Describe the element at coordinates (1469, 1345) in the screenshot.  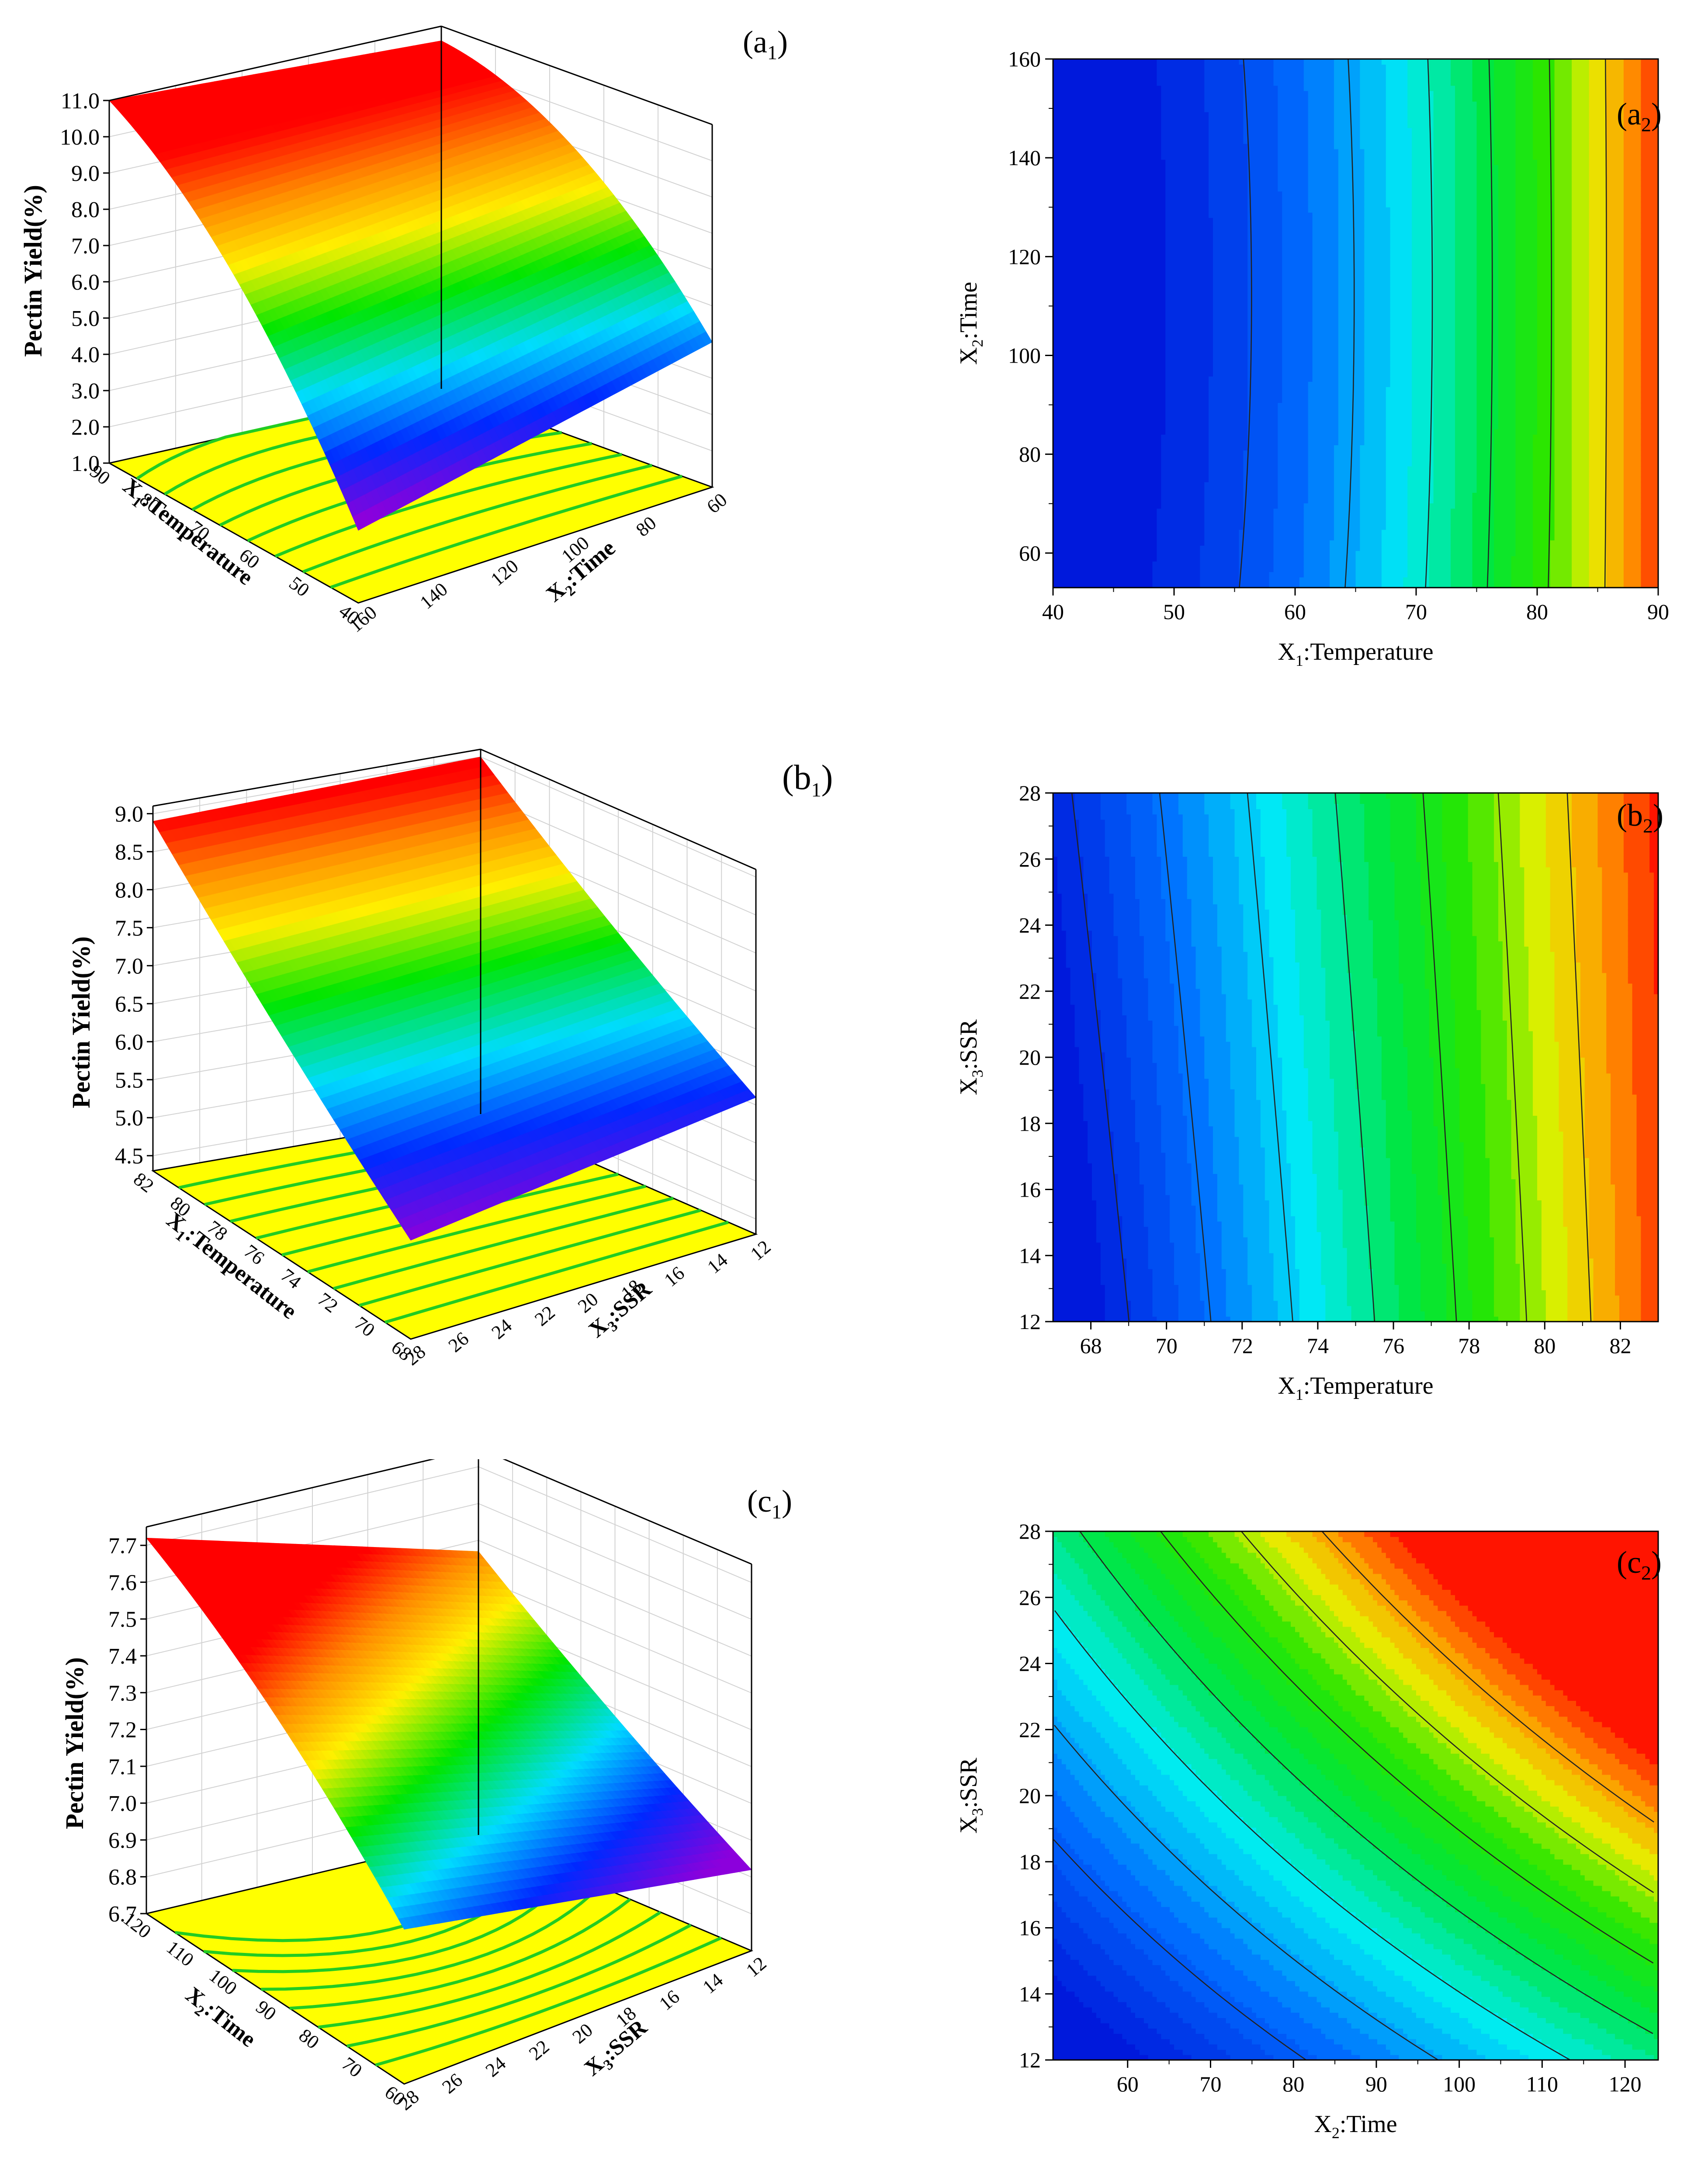
I see `x-tick-label: 78` at that location.